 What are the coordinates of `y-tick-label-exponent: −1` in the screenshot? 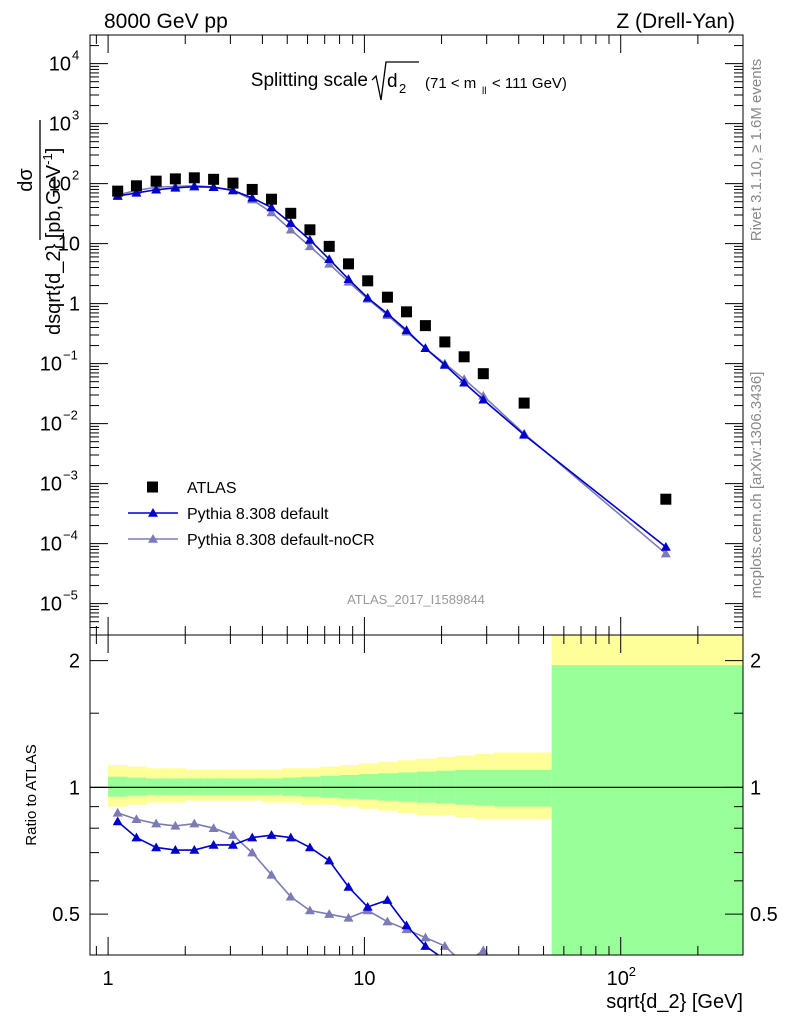 It's located at (70, 355).